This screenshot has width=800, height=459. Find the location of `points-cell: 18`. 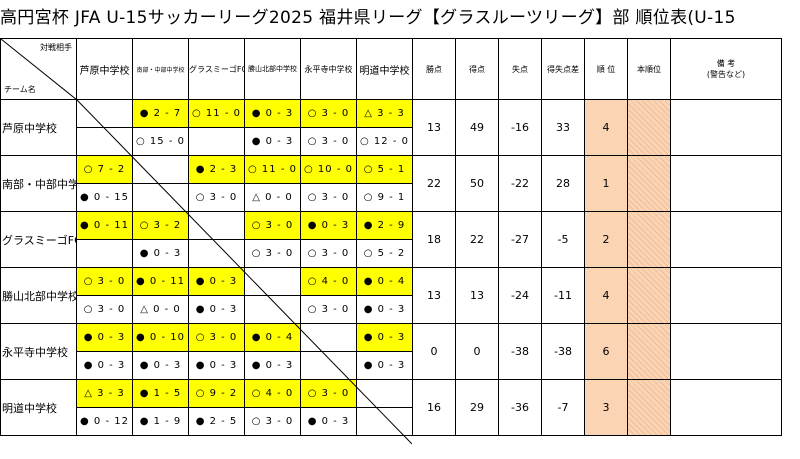

points-cell: 18 is located at coordinates (434, 239).